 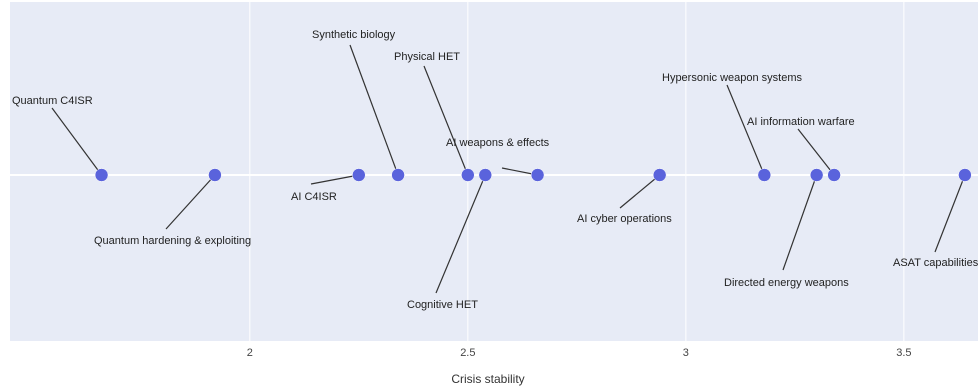 I want to click on point-label: Synthetic biology, so click(x=354, y=35).